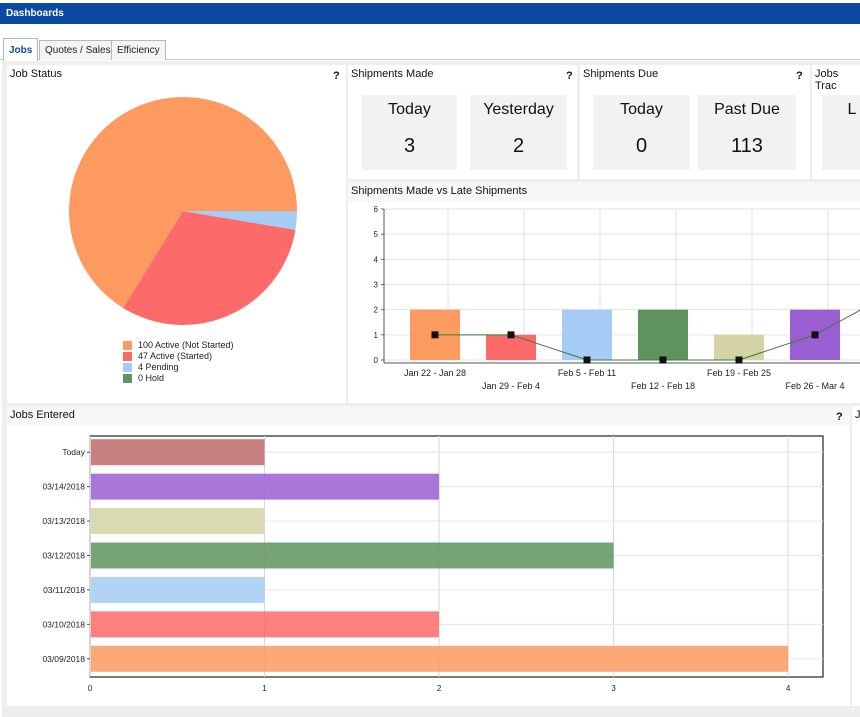 Image resolution: width=860 pixels, height=717 pixels. What do you see at coordinates (439, 688) in the screenshot?
I see `x-tick-label: 2` at bounding box center [439, 688].